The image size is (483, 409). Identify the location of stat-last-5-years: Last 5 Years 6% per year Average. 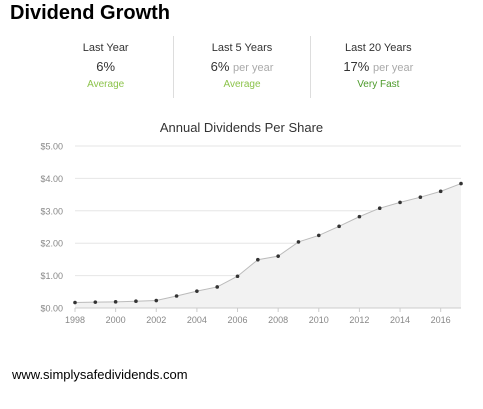
(241, 67).